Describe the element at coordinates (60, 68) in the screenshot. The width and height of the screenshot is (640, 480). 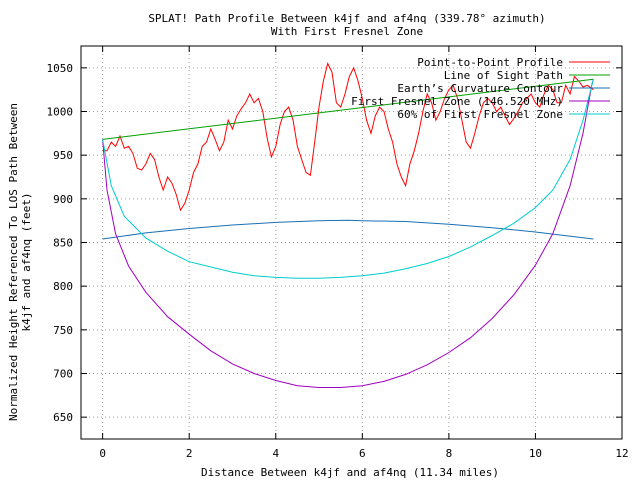
I see `y-tick-label: 1050` at that location.